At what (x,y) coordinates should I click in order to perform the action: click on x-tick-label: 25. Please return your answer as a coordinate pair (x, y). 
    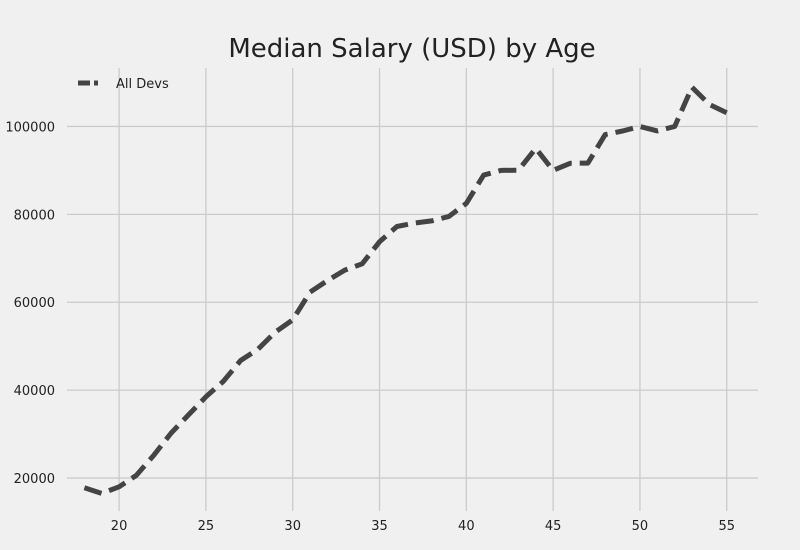
    Looking at the image, I should click on (206, 526).